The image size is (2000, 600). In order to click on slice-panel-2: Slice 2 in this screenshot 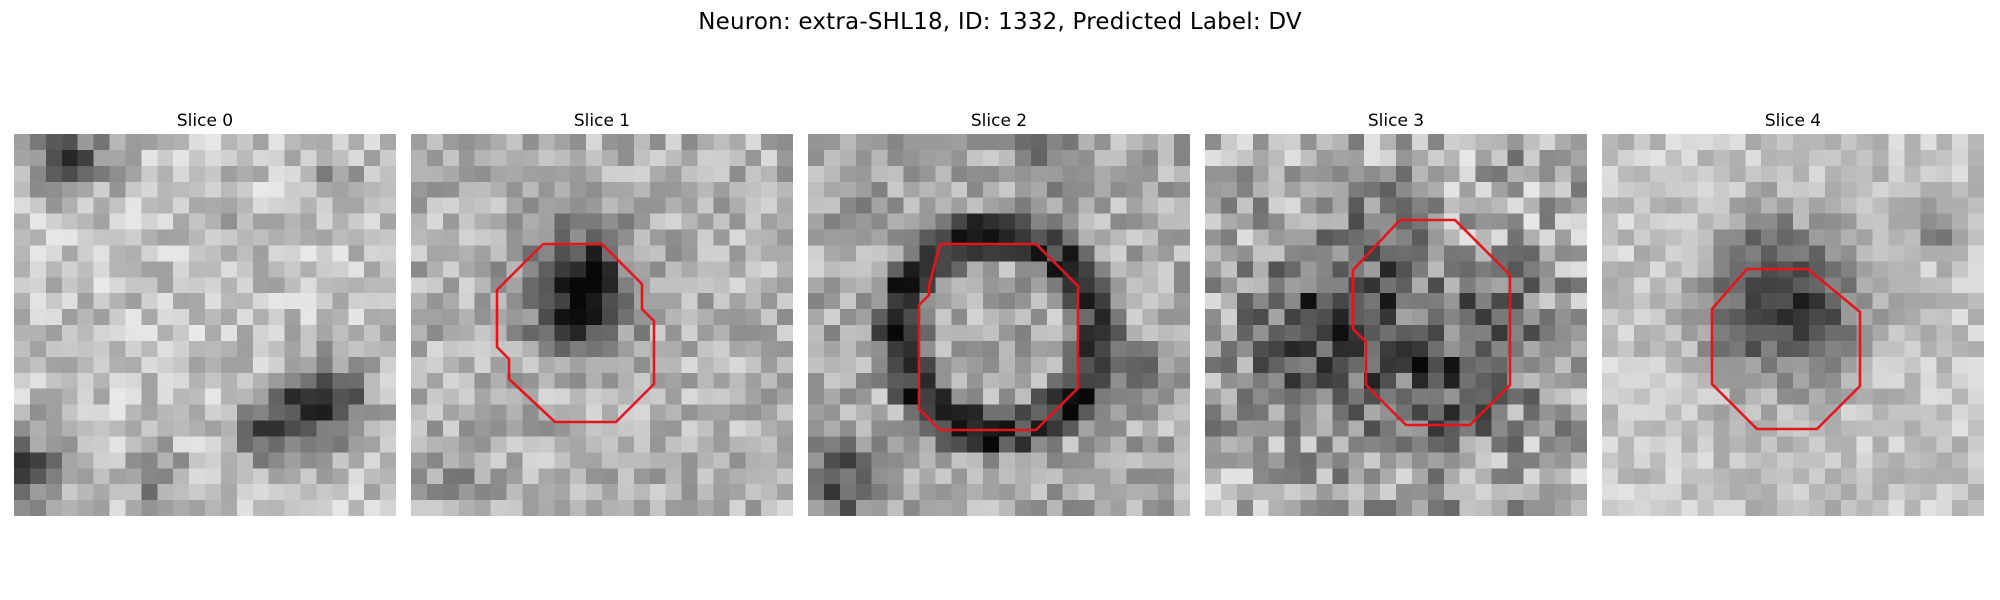, I will do `click(999, 314)`.